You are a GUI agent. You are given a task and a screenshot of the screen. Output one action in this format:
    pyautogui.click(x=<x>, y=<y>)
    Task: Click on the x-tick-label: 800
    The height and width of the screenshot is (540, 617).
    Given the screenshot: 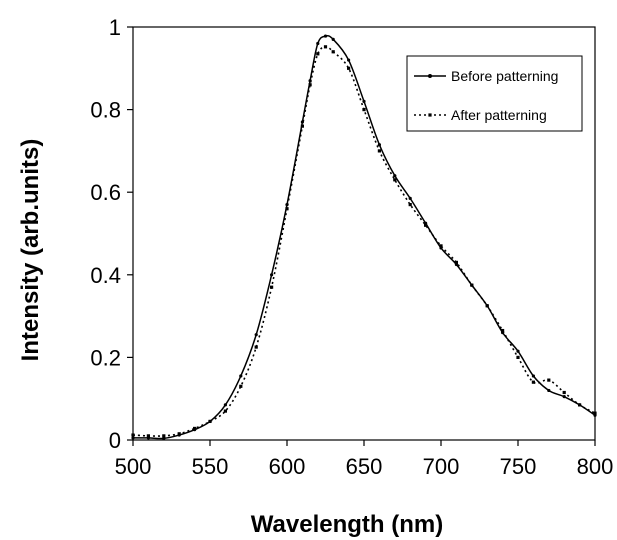 What is the action you would take?
    pyautogui.click(x=595, y=466)
    